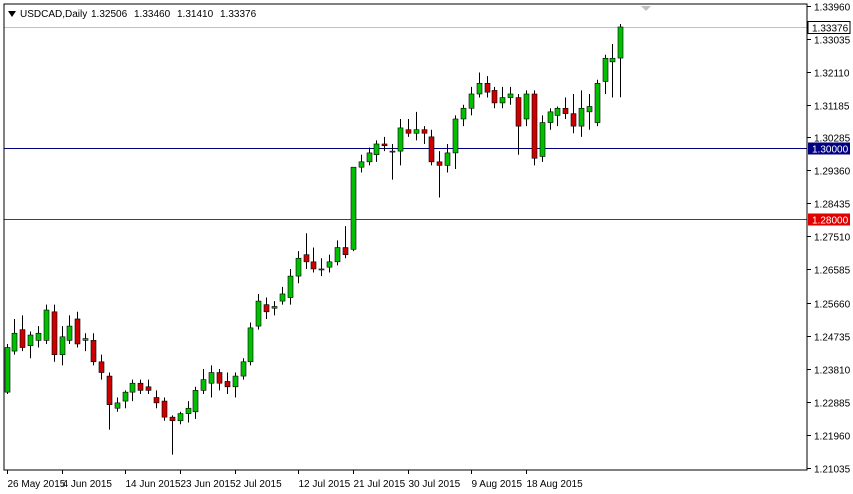 The height and width of the screenshot is (494, 853). What do you see at coordinates (646, 8) in the screenshot?
I see `chart-shift-marker-icon` at bounding box center [646, 8].